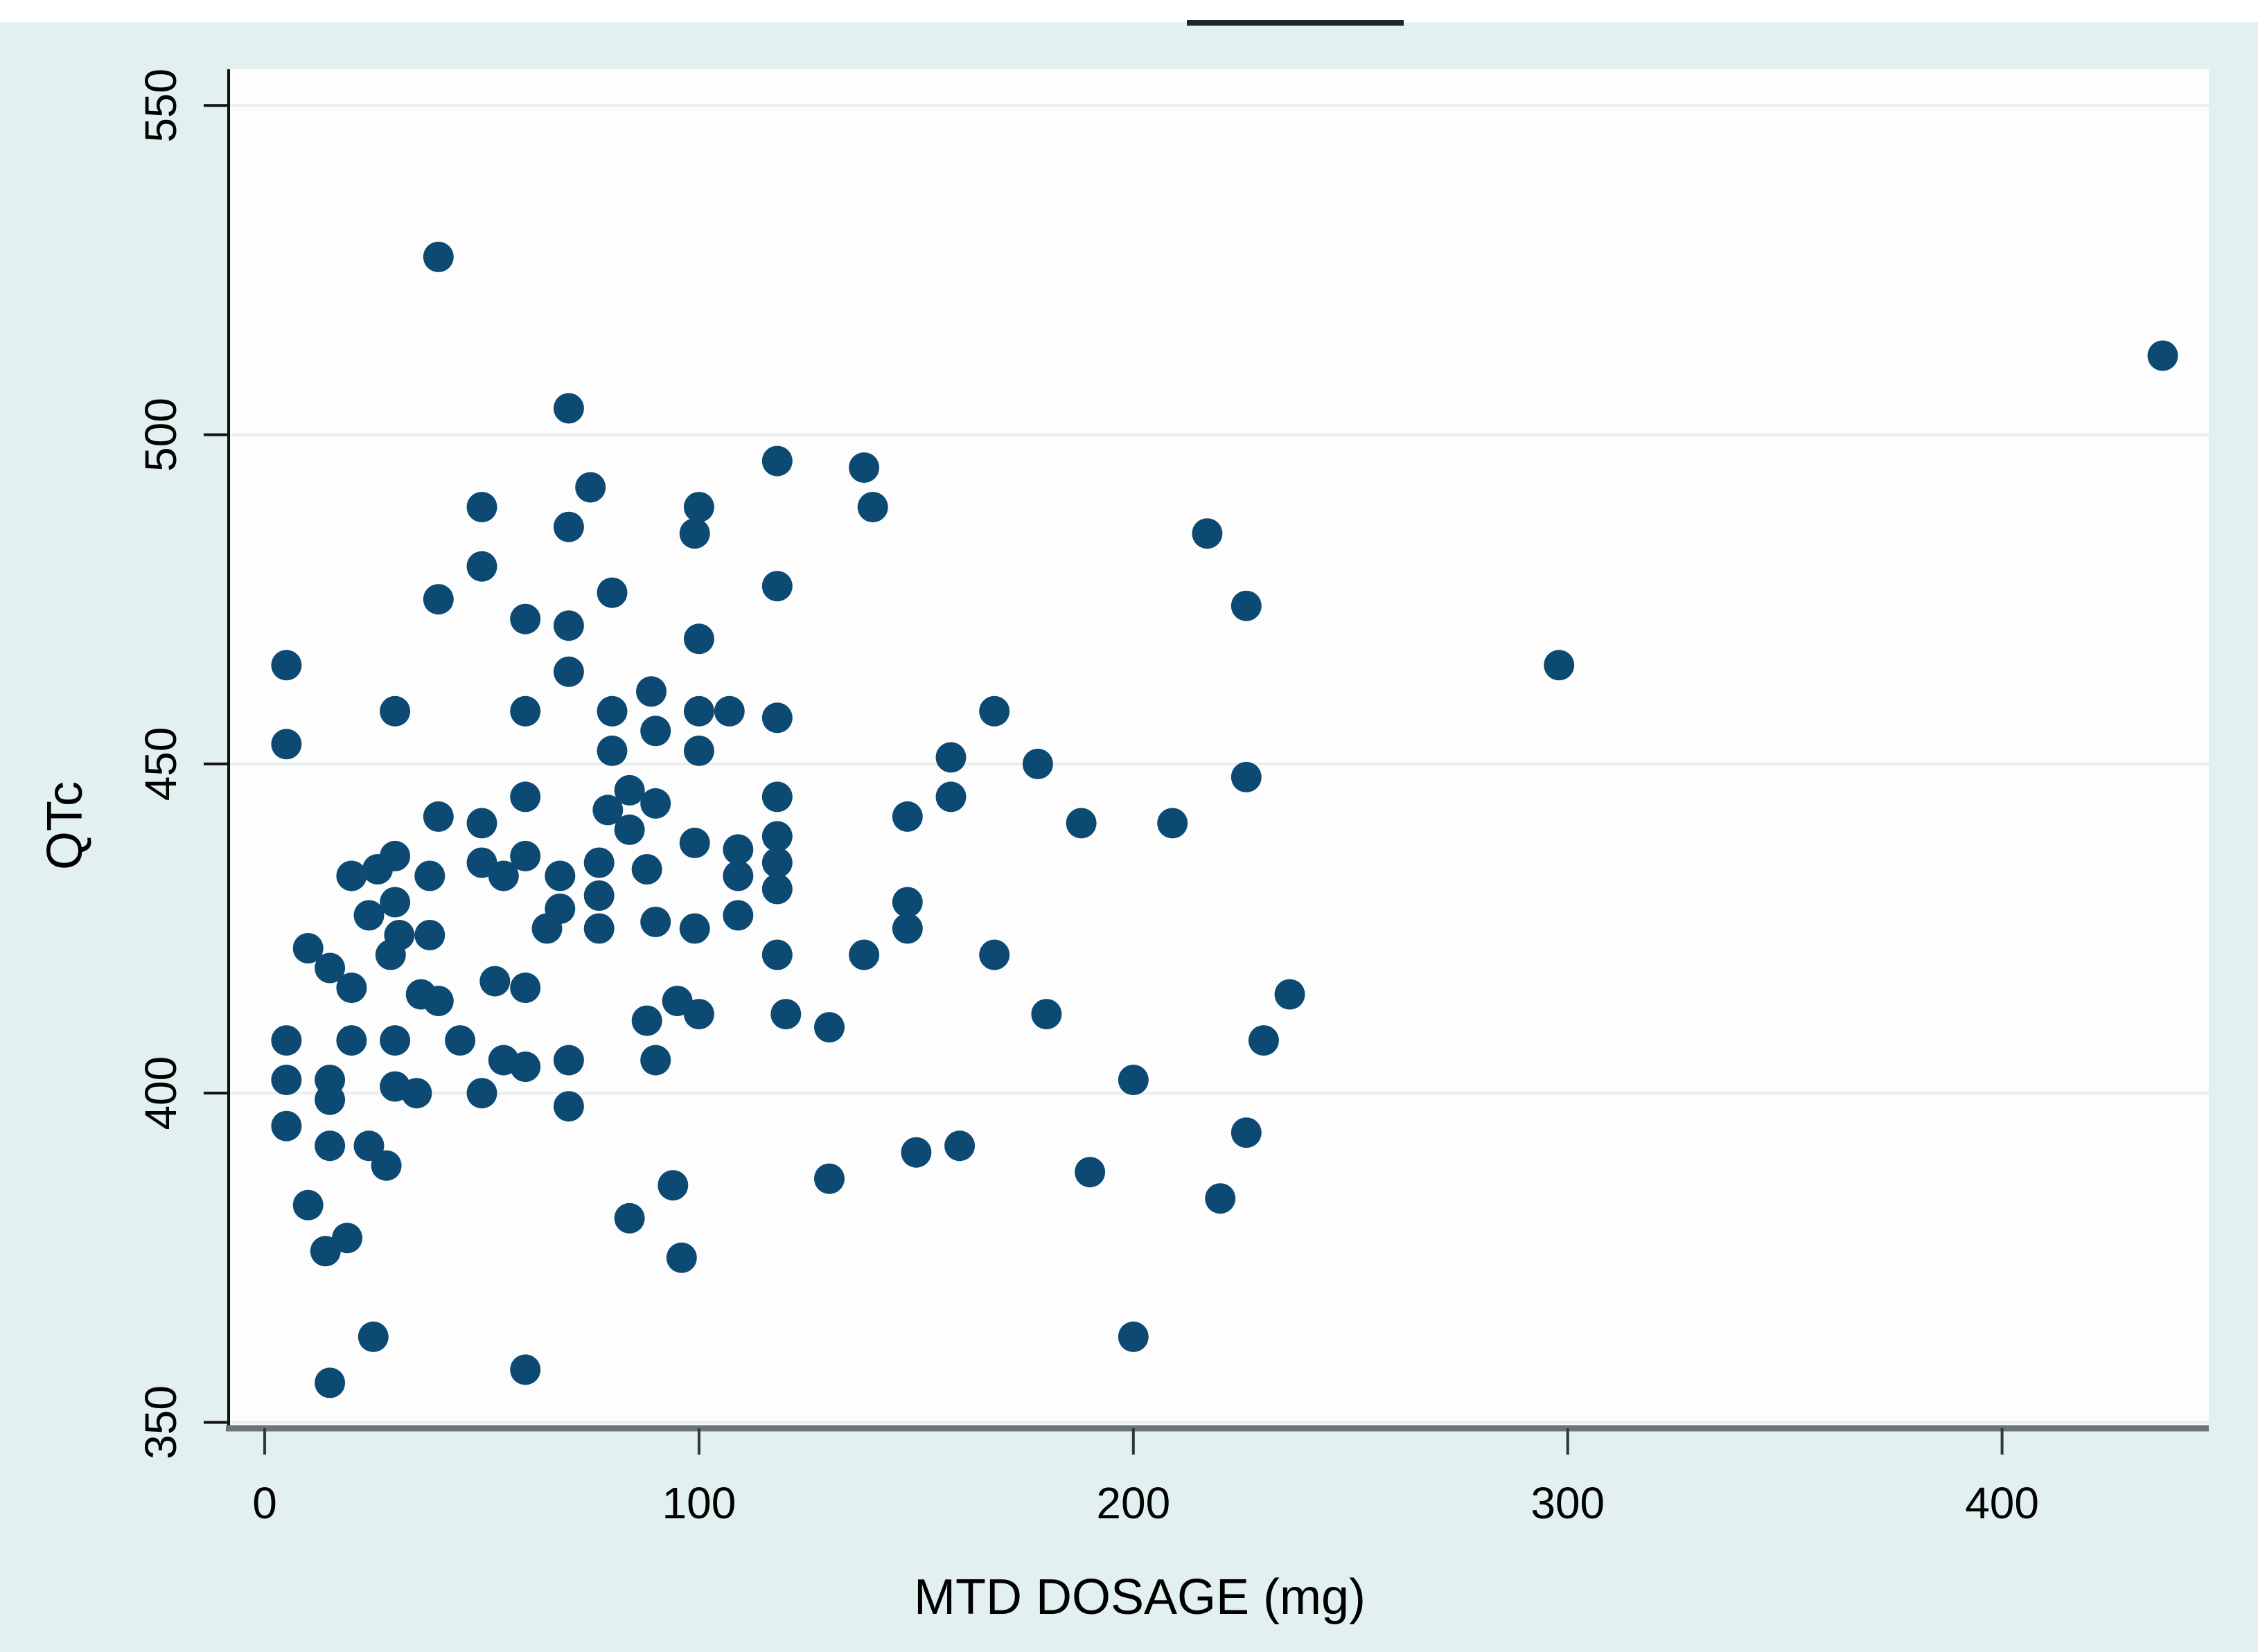  Describe the element at coordinates (1568, 1503) in the screenshot. I see `x-tick-label-300: 300` at that location.